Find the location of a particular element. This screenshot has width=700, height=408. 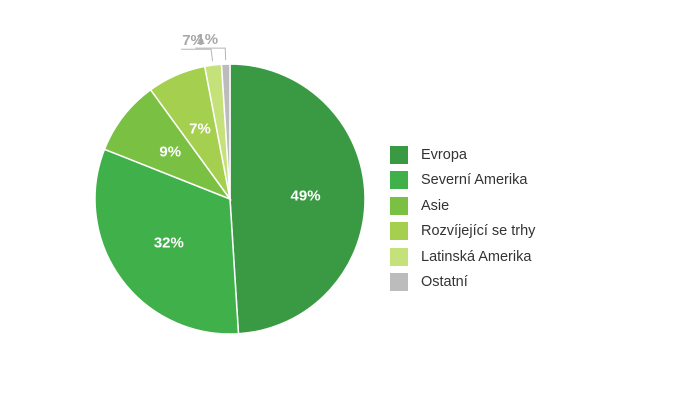

slice-label-0: 49% is located at coordinates (306, 196).